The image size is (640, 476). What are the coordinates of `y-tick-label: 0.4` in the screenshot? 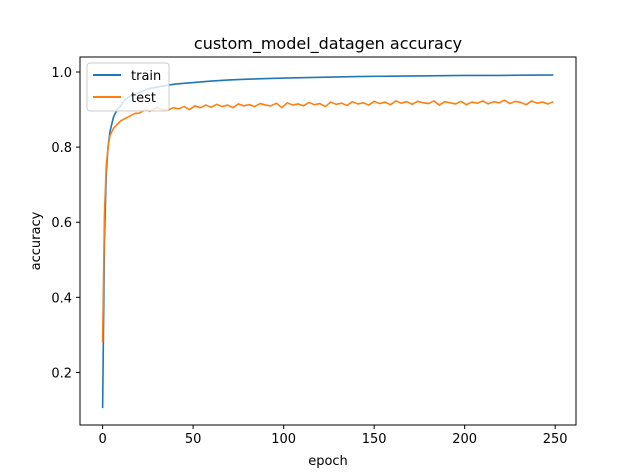 It's located at (61, 298).